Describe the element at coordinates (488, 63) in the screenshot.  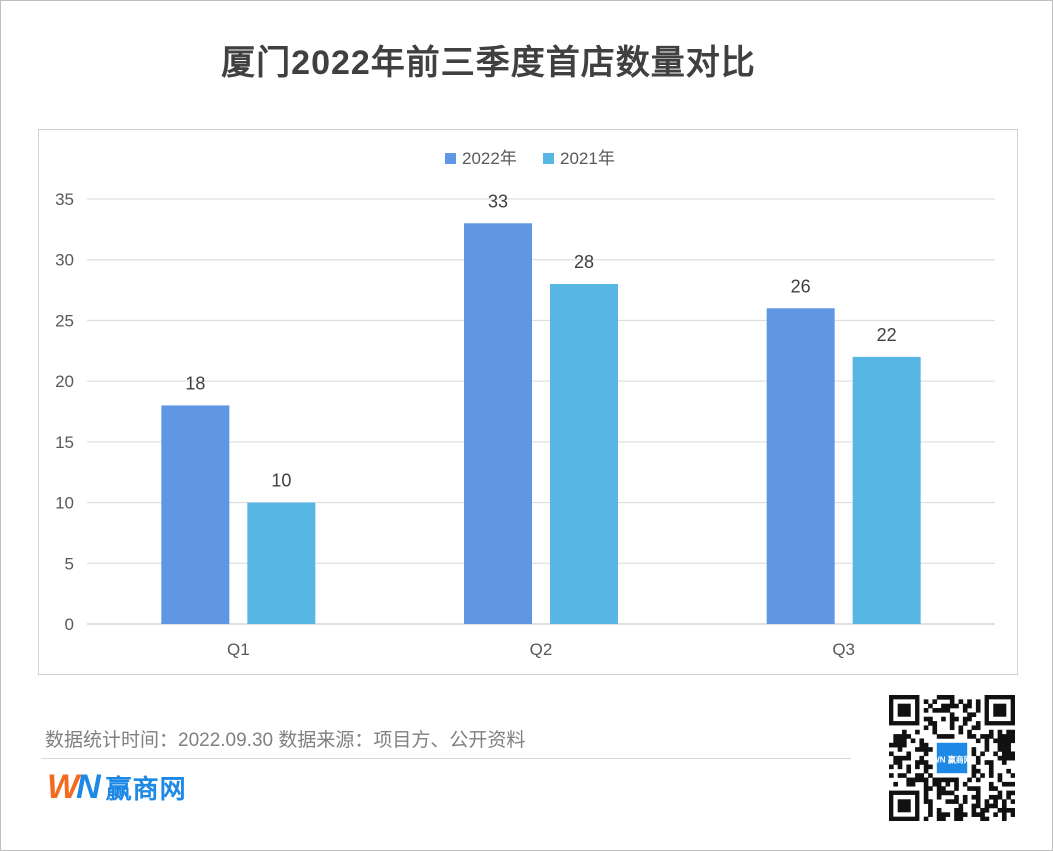
I see `chart-title: 厦门2022年前三季度首店数量对比` at that location.